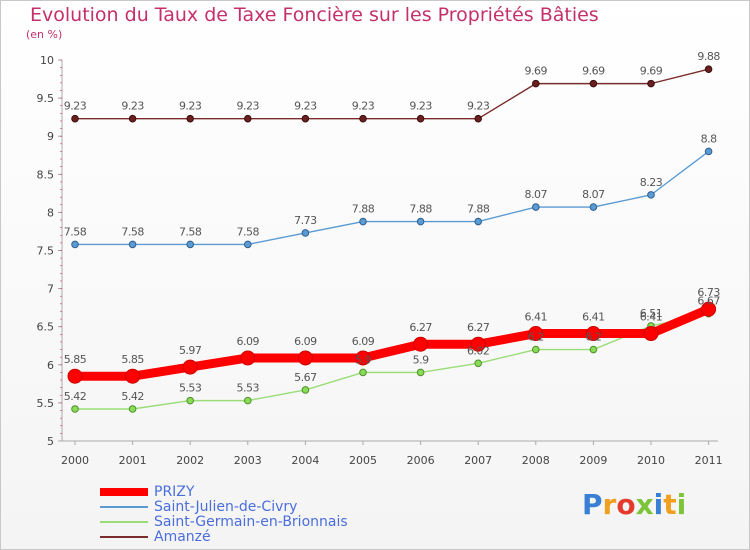 This screenshot has height=550, width=750. I want to click on y-tick-label: 8, so click(50, 212).